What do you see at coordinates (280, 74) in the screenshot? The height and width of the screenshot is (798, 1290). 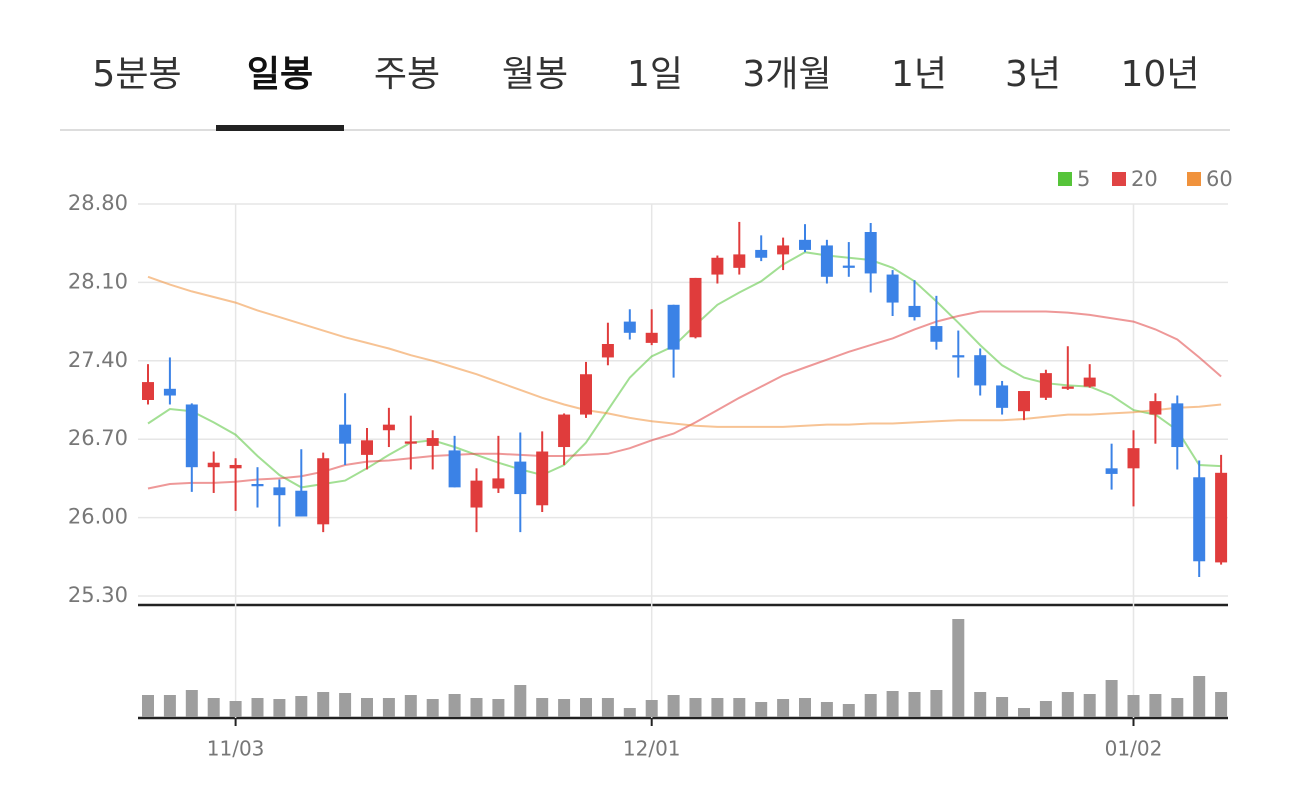 I see `tab: 일봉` at bounding box center [280, 74].